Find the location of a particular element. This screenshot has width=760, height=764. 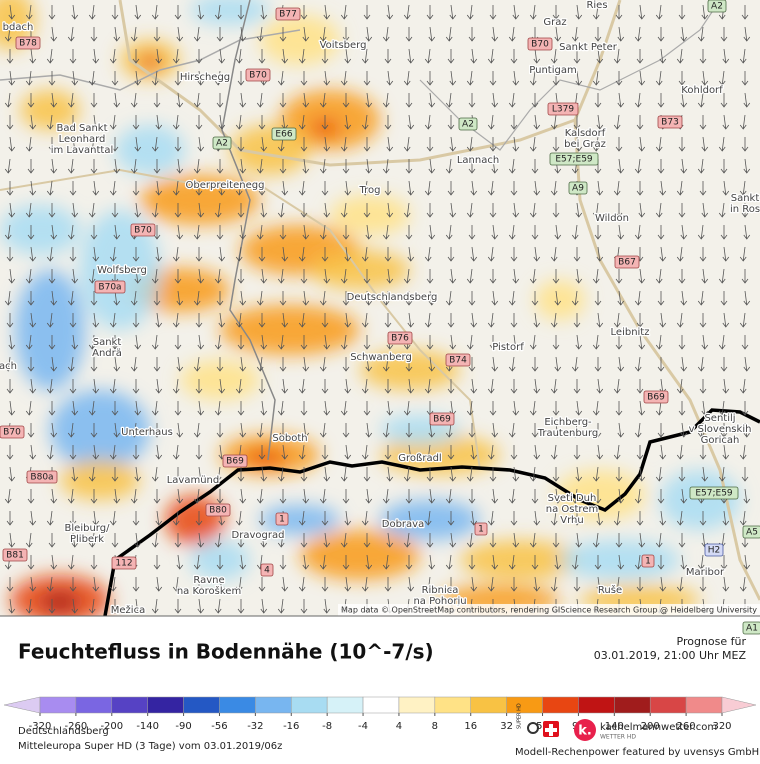

region-border is located at coordinates (248, 230).